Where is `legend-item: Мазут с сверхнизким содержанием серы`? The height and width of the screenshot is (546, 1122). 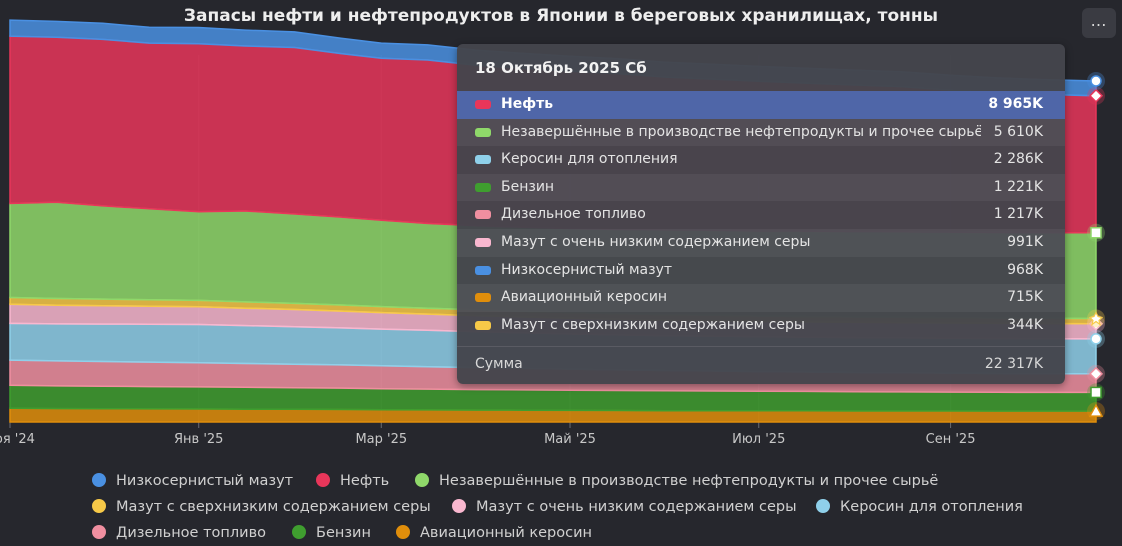
legend-item: Мазут с сверхнизким содержанием серы is located at coordinates (261, 507).